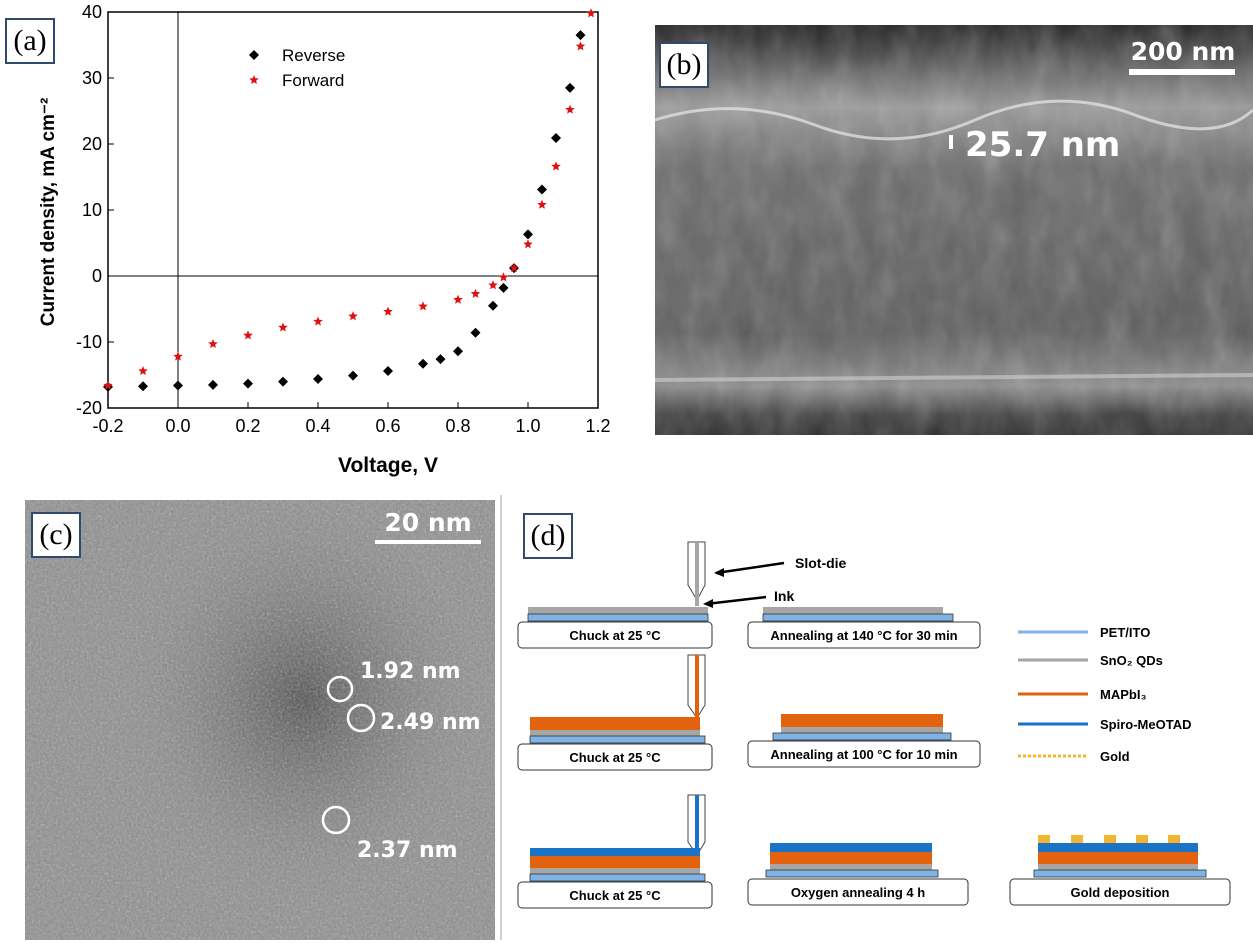 The width and height of the screenshot is (1253, 943). Describe the element at coordinates (684, 65) in the screenshot. I see `panel-label-b: (b)` at that location.